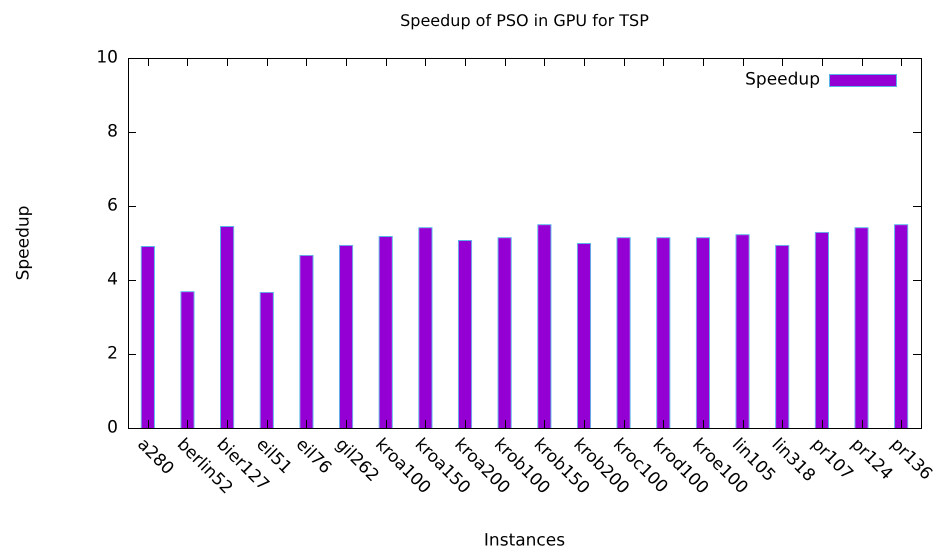 This screenshot has height=554, width=937. Describe the element at coordinates (525, 540) in the screenshot. I see `x-axis-title: Instances` at that location.